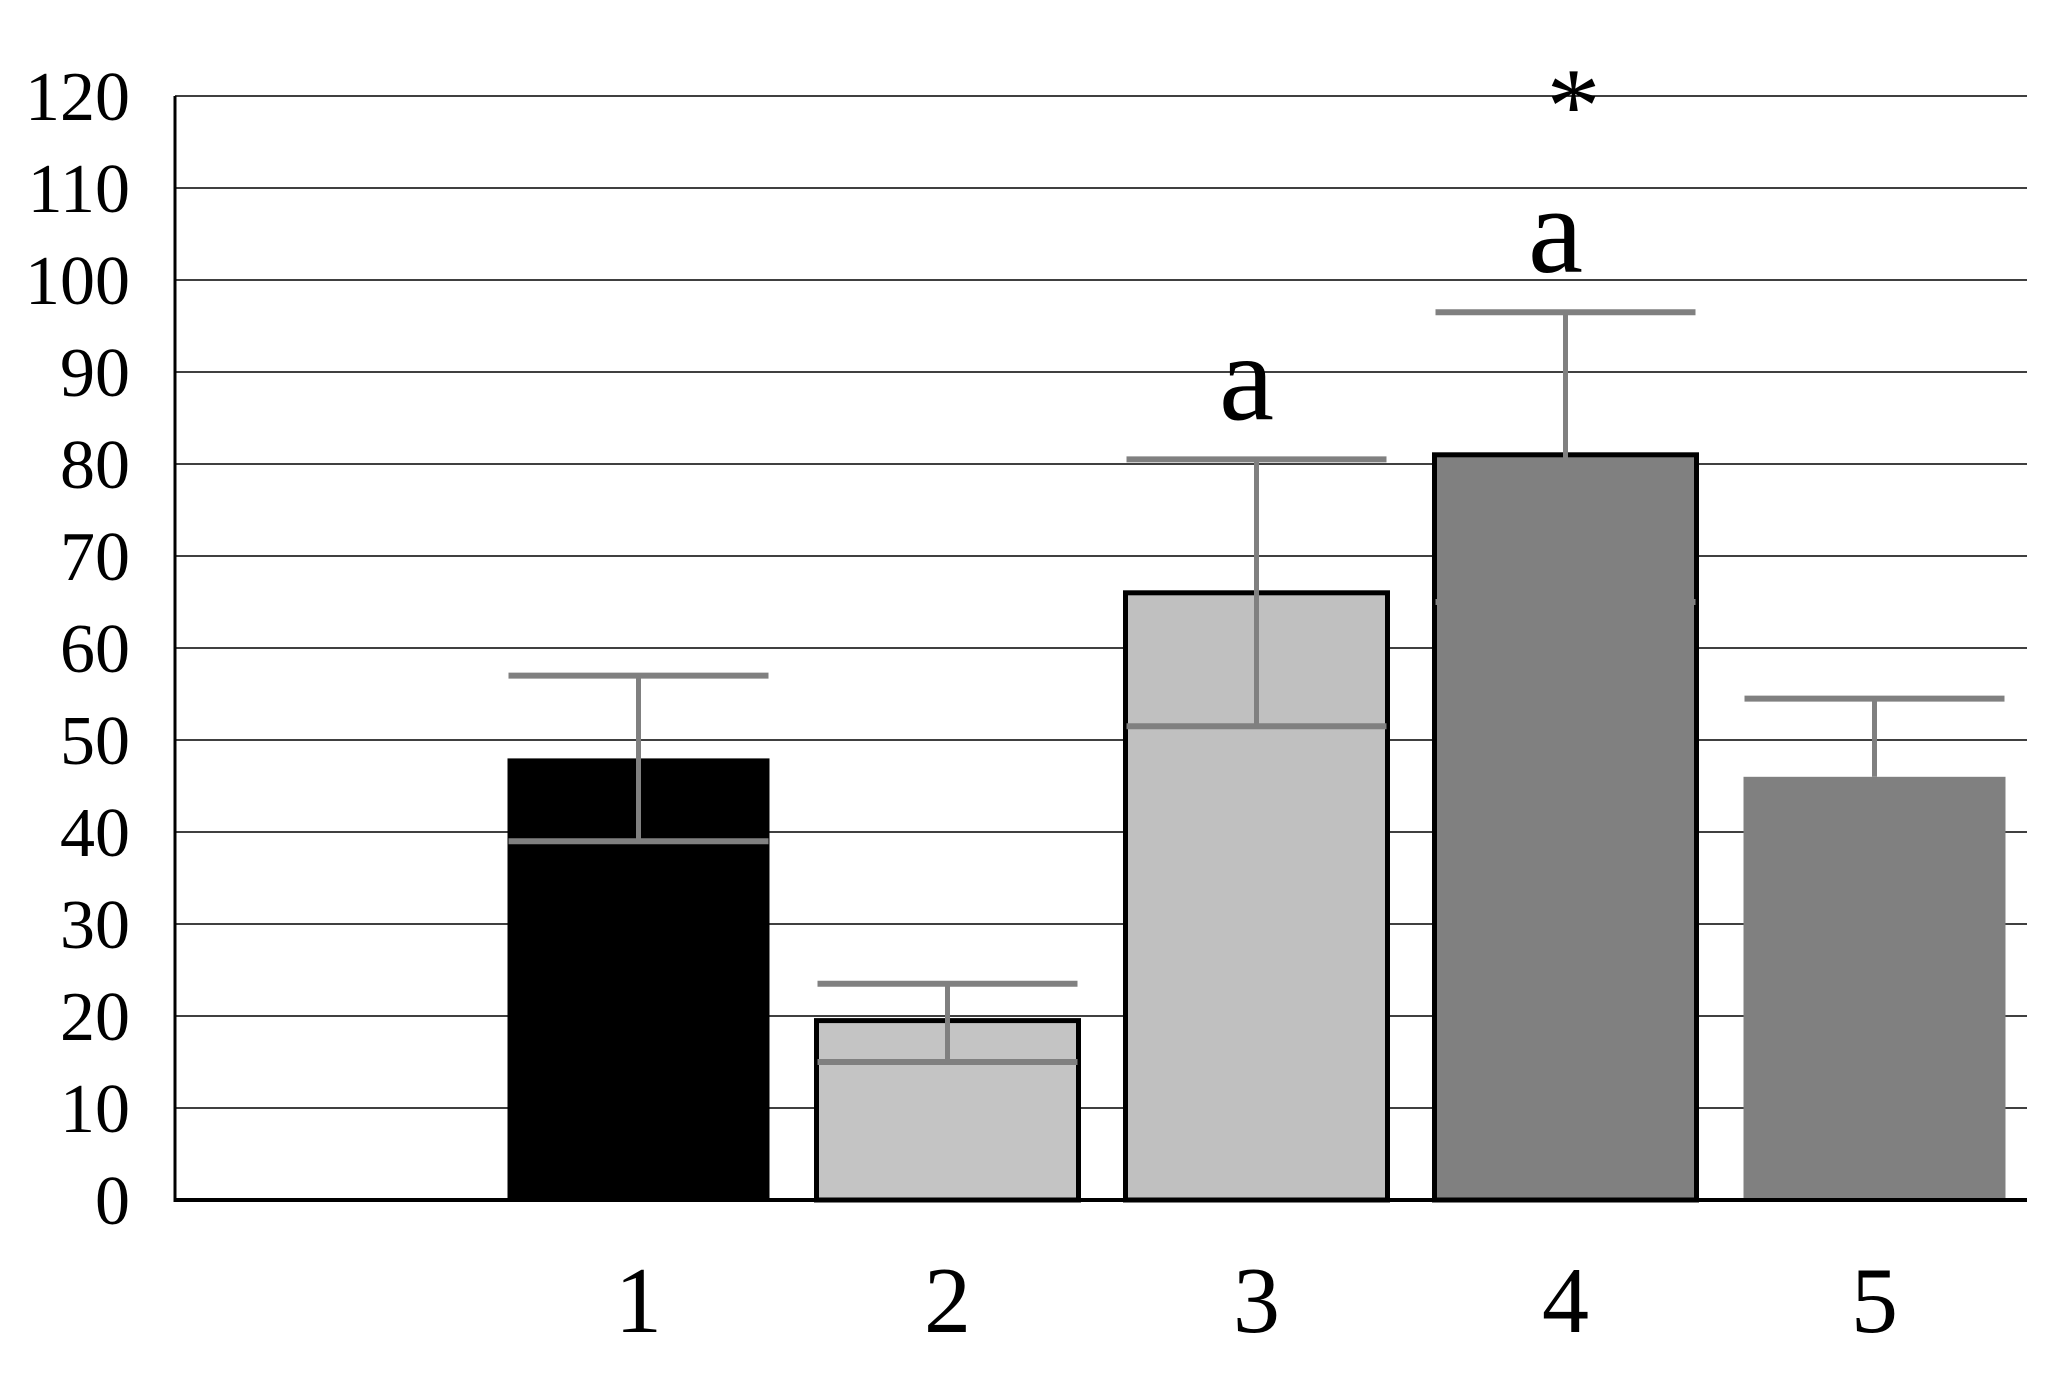 This screenshot has width=2048, height=1390. Describe the element at coordinates (638, 1301) in the screenshot. I see `x-tick-label: 1` at that location.